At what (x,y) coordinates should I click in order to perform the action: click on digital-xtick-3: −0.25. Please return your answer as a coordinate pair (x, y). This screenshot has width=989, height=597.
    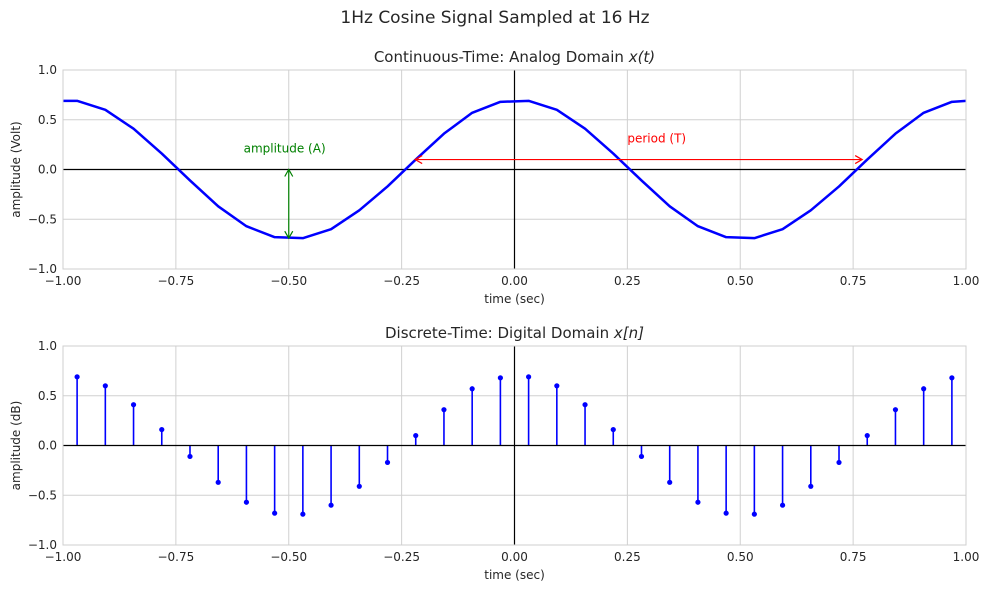
    Looking at the image, I should click on (401, 557).